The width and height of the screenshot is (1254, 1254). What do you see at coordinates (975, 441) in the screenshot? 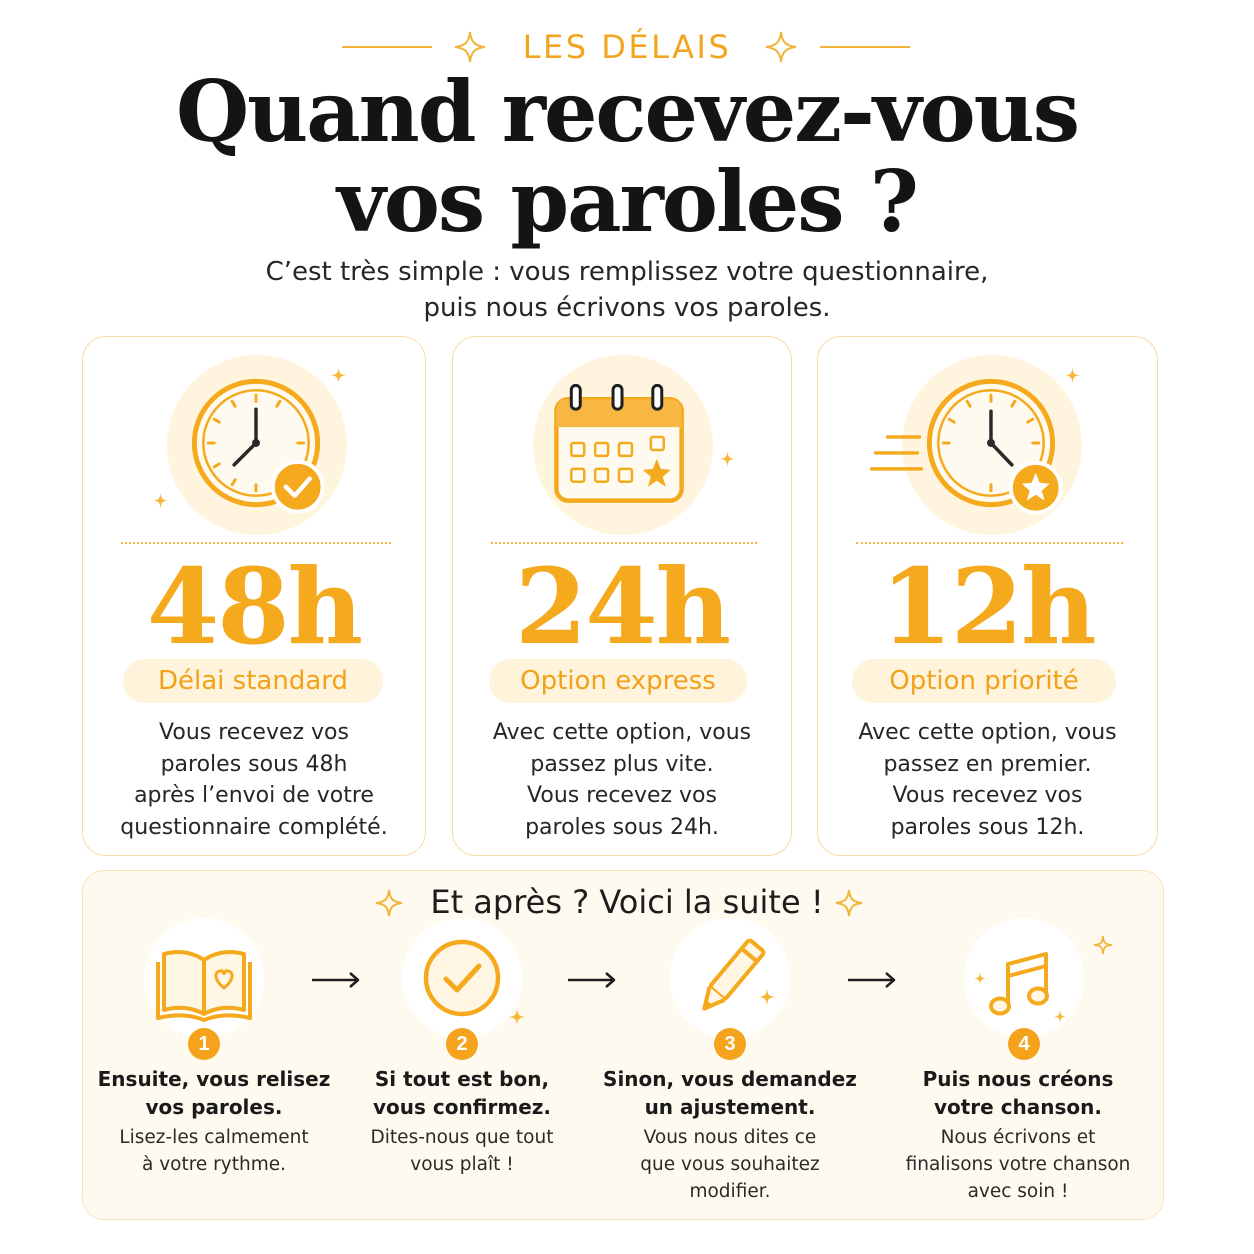
I see `fast-clock-star-icon` at bounding box center [975, 441].